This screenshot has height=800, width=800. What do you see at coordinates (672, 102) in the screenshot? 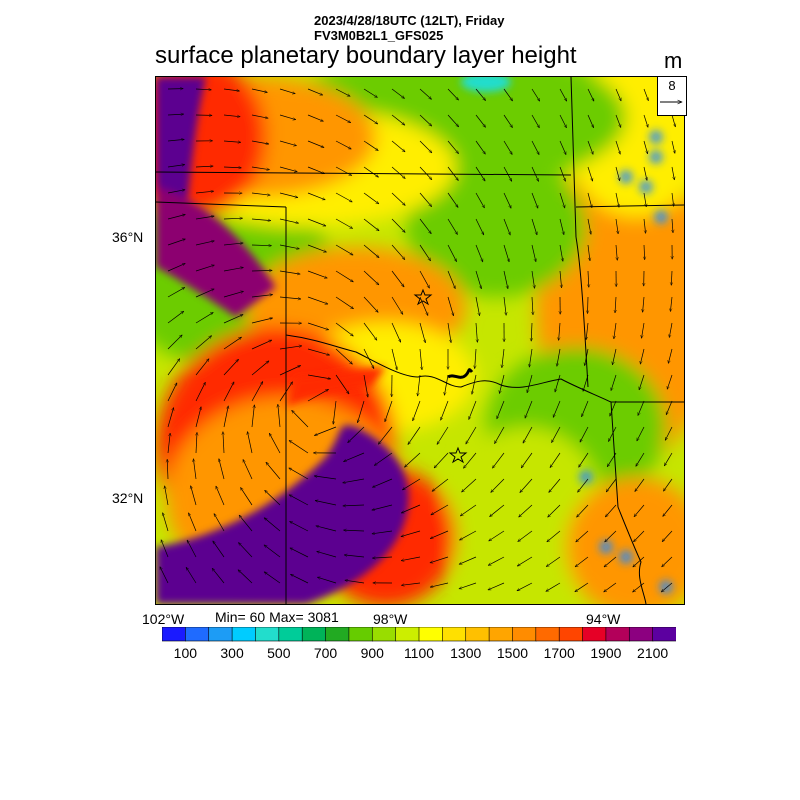
I see `reference-arrow-icon` at bounding box center [672, 102].